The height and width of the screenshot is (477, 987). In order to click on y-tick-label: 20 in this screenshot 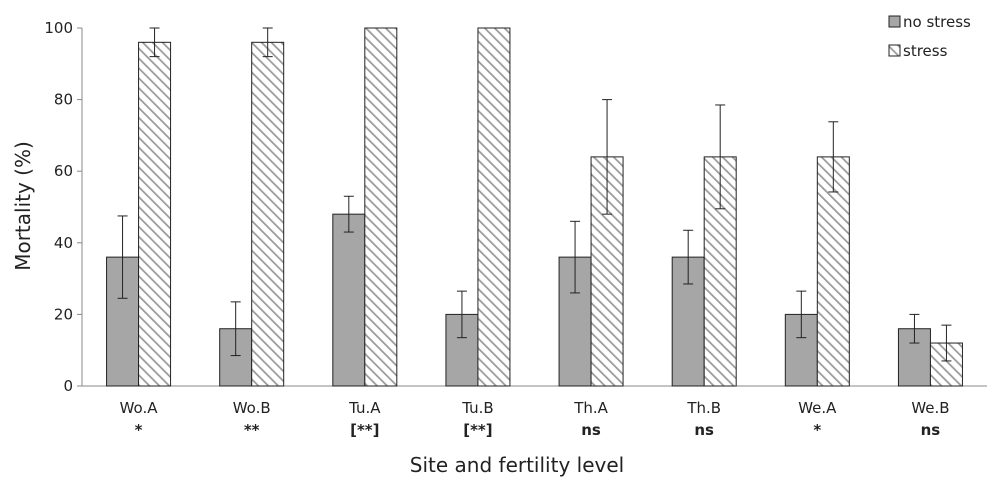, I will do `click(63, 314)`.